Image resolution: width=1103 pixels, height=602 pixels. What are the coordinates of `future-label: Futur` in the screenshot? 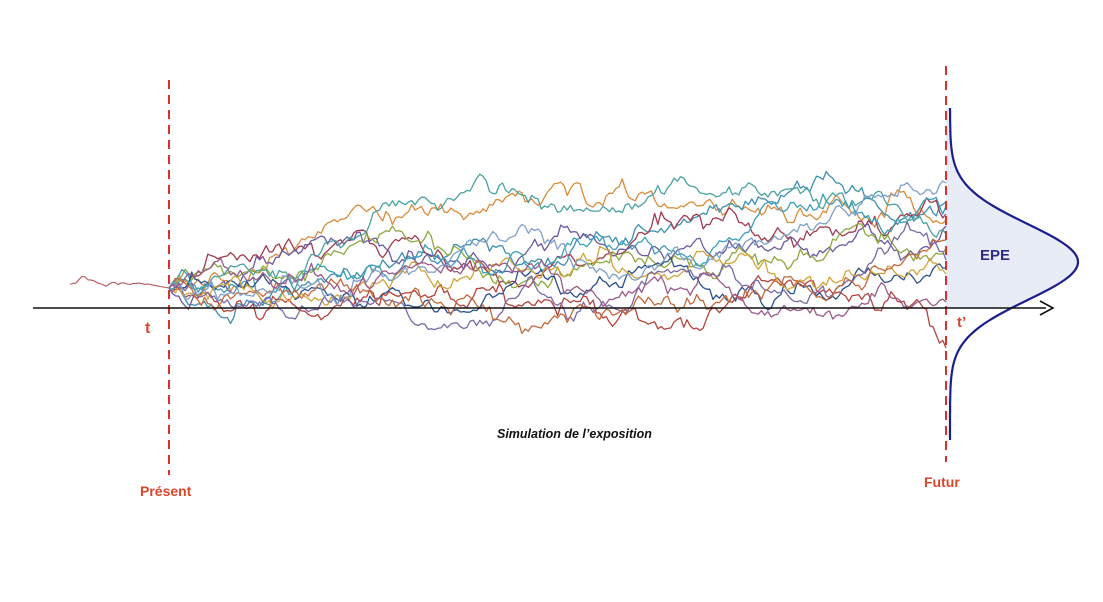 It's located at (942, 482).